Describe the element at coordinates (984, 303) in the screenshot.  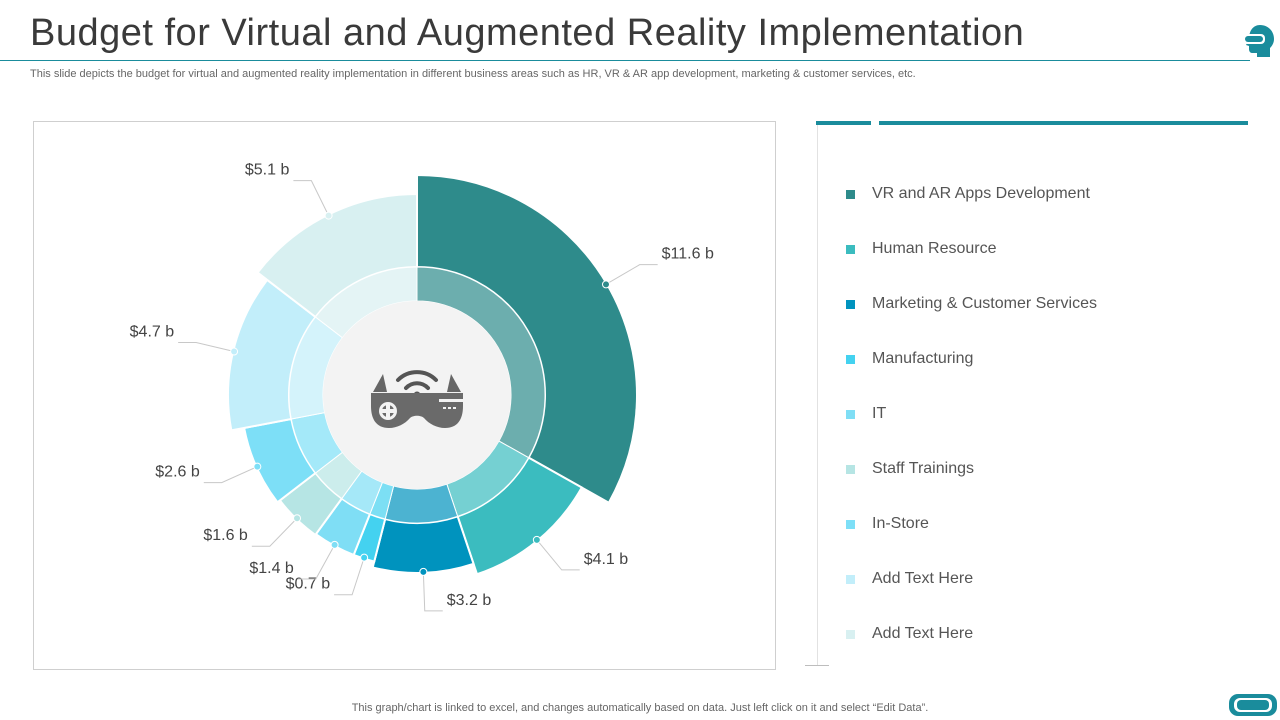
I see `legend-label: Marketing & Customer Services` at that location.